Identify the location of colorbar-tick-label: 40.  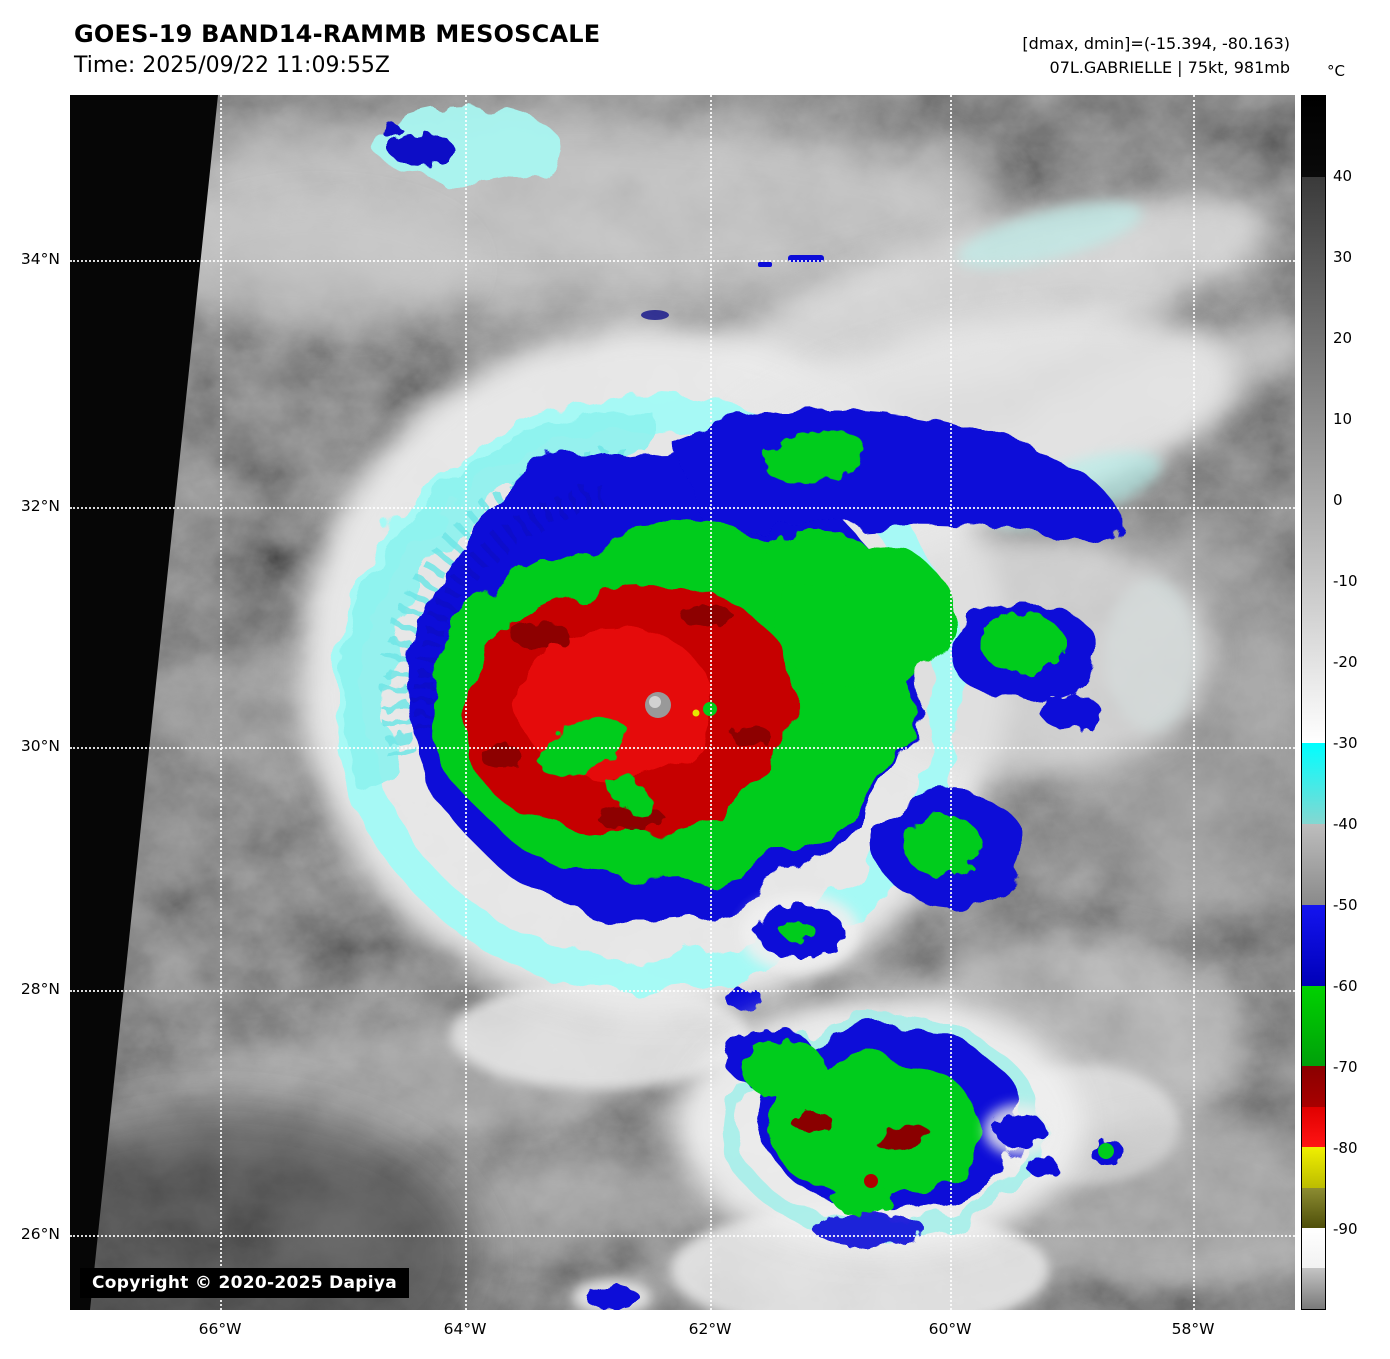
(1343, 176).